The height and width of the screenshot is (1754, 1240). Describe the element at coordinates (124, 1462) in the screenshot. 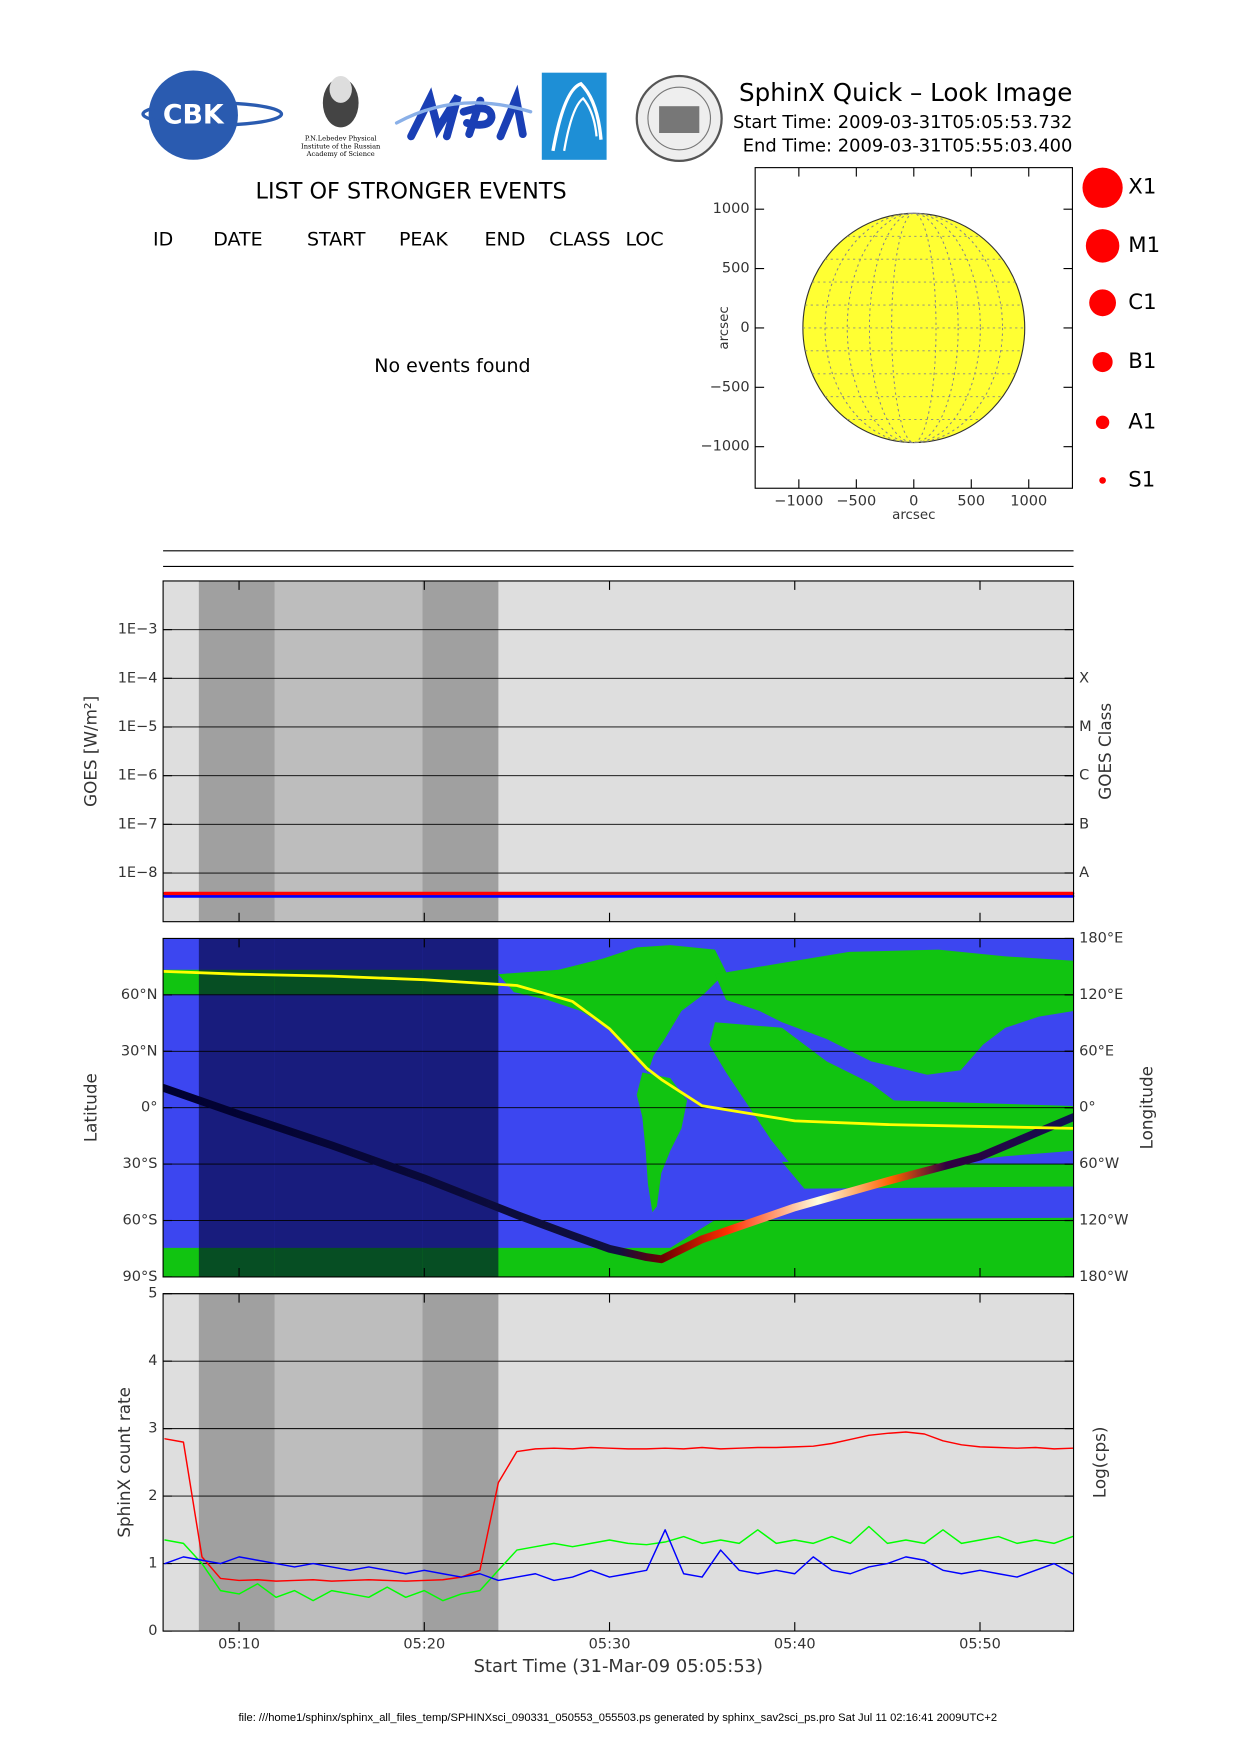

I see `y-axis-label: SphinX count rate` at that location.